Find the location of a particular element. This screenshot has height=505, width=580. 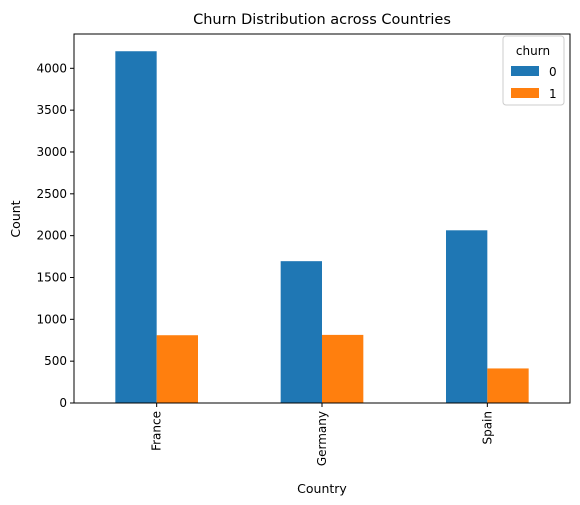

y-tick-label: 2000 is located at coordinates (51, 236).